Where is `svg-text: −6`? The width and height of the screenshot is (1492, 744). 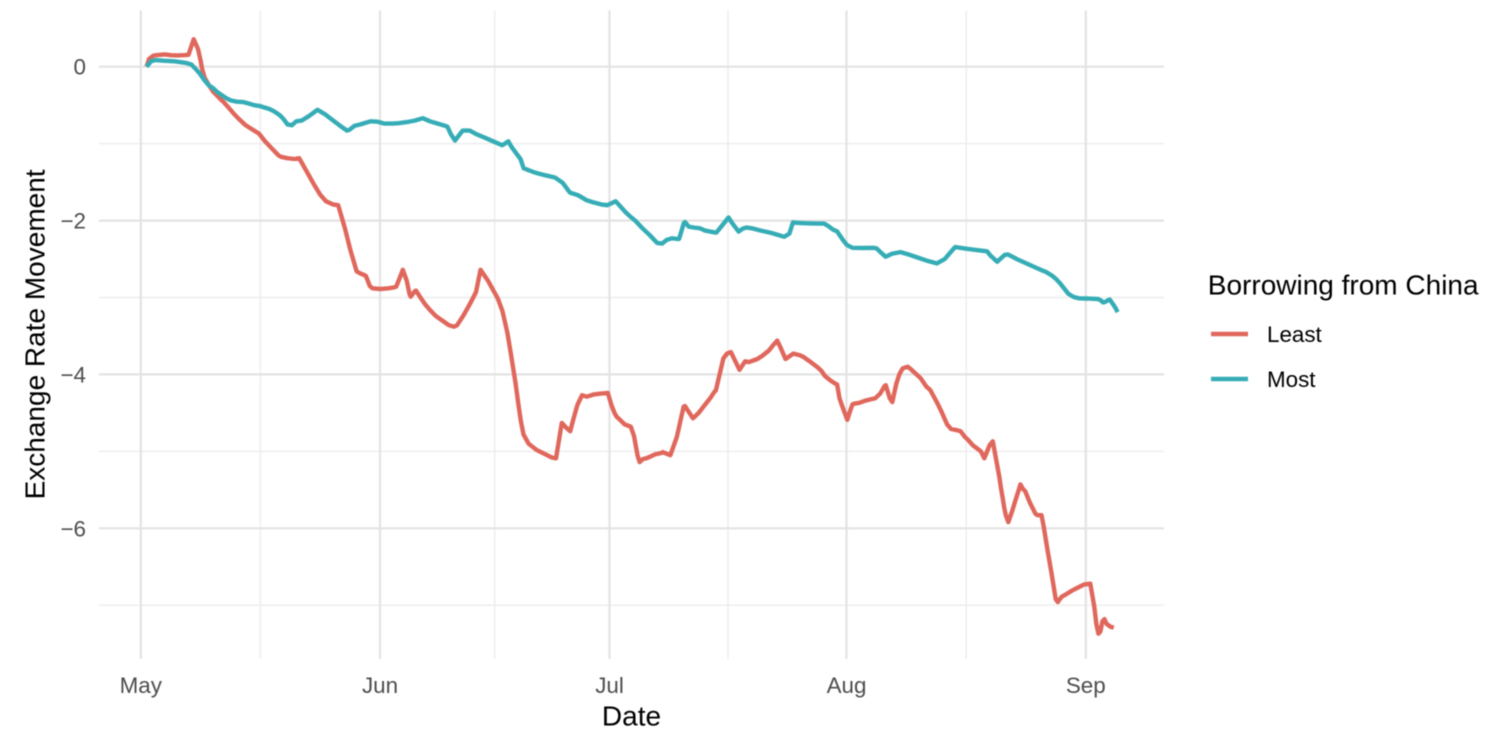 svg-text: −6 is located at coordinates (73, 528).